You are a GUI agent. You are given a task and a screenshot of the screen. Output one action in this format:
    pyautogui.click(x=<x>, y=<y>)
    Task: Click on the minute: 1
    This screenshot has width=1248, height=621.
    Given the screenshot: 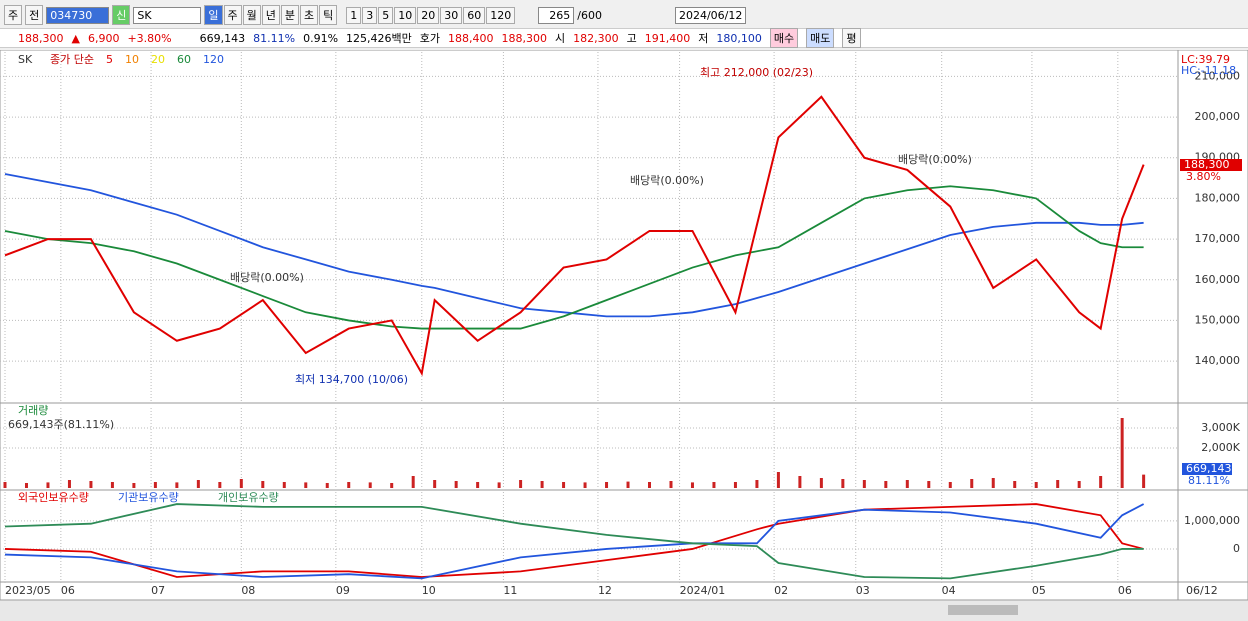 What is the action you would take?
    pyautogui.click(x=354, y=15)
    